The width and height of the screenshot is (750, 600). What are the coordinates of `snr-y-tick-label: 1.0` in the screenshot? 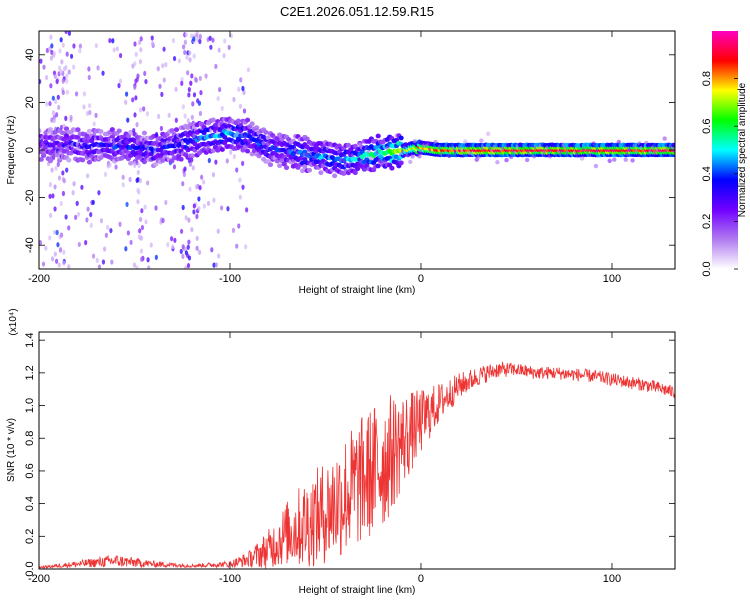 It's located at (30, 405).